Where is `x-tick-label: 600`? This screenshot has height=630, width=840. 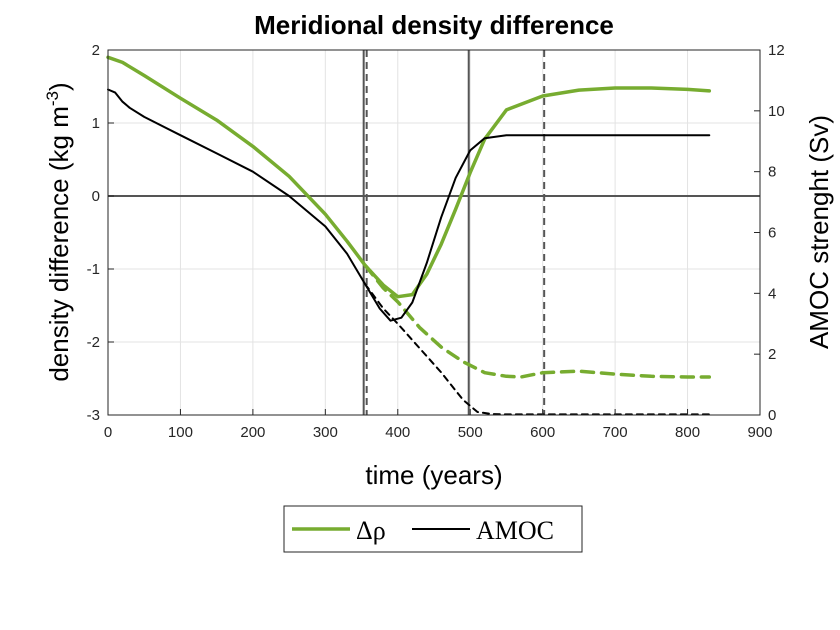
x-tick-label: 600 is located at coordinates (542, 432).